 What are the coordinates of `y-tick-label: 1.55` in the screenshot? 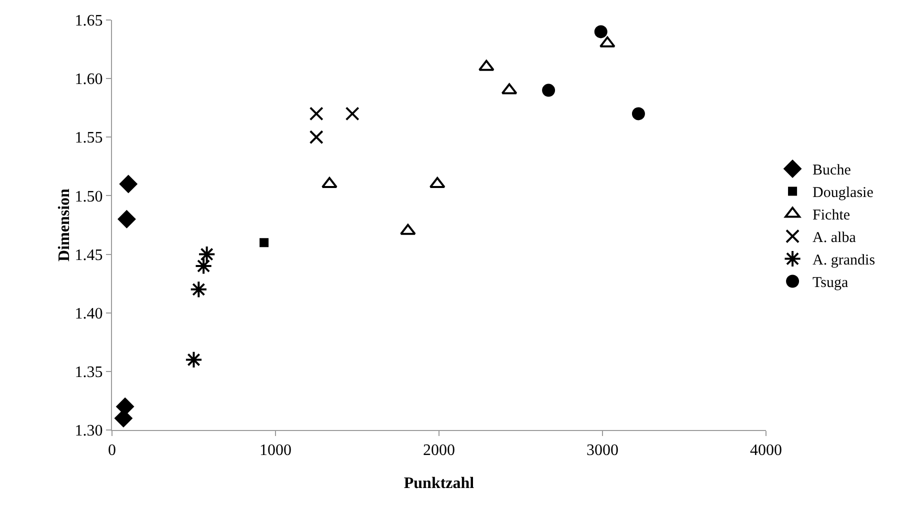 It's located at (88, 138).